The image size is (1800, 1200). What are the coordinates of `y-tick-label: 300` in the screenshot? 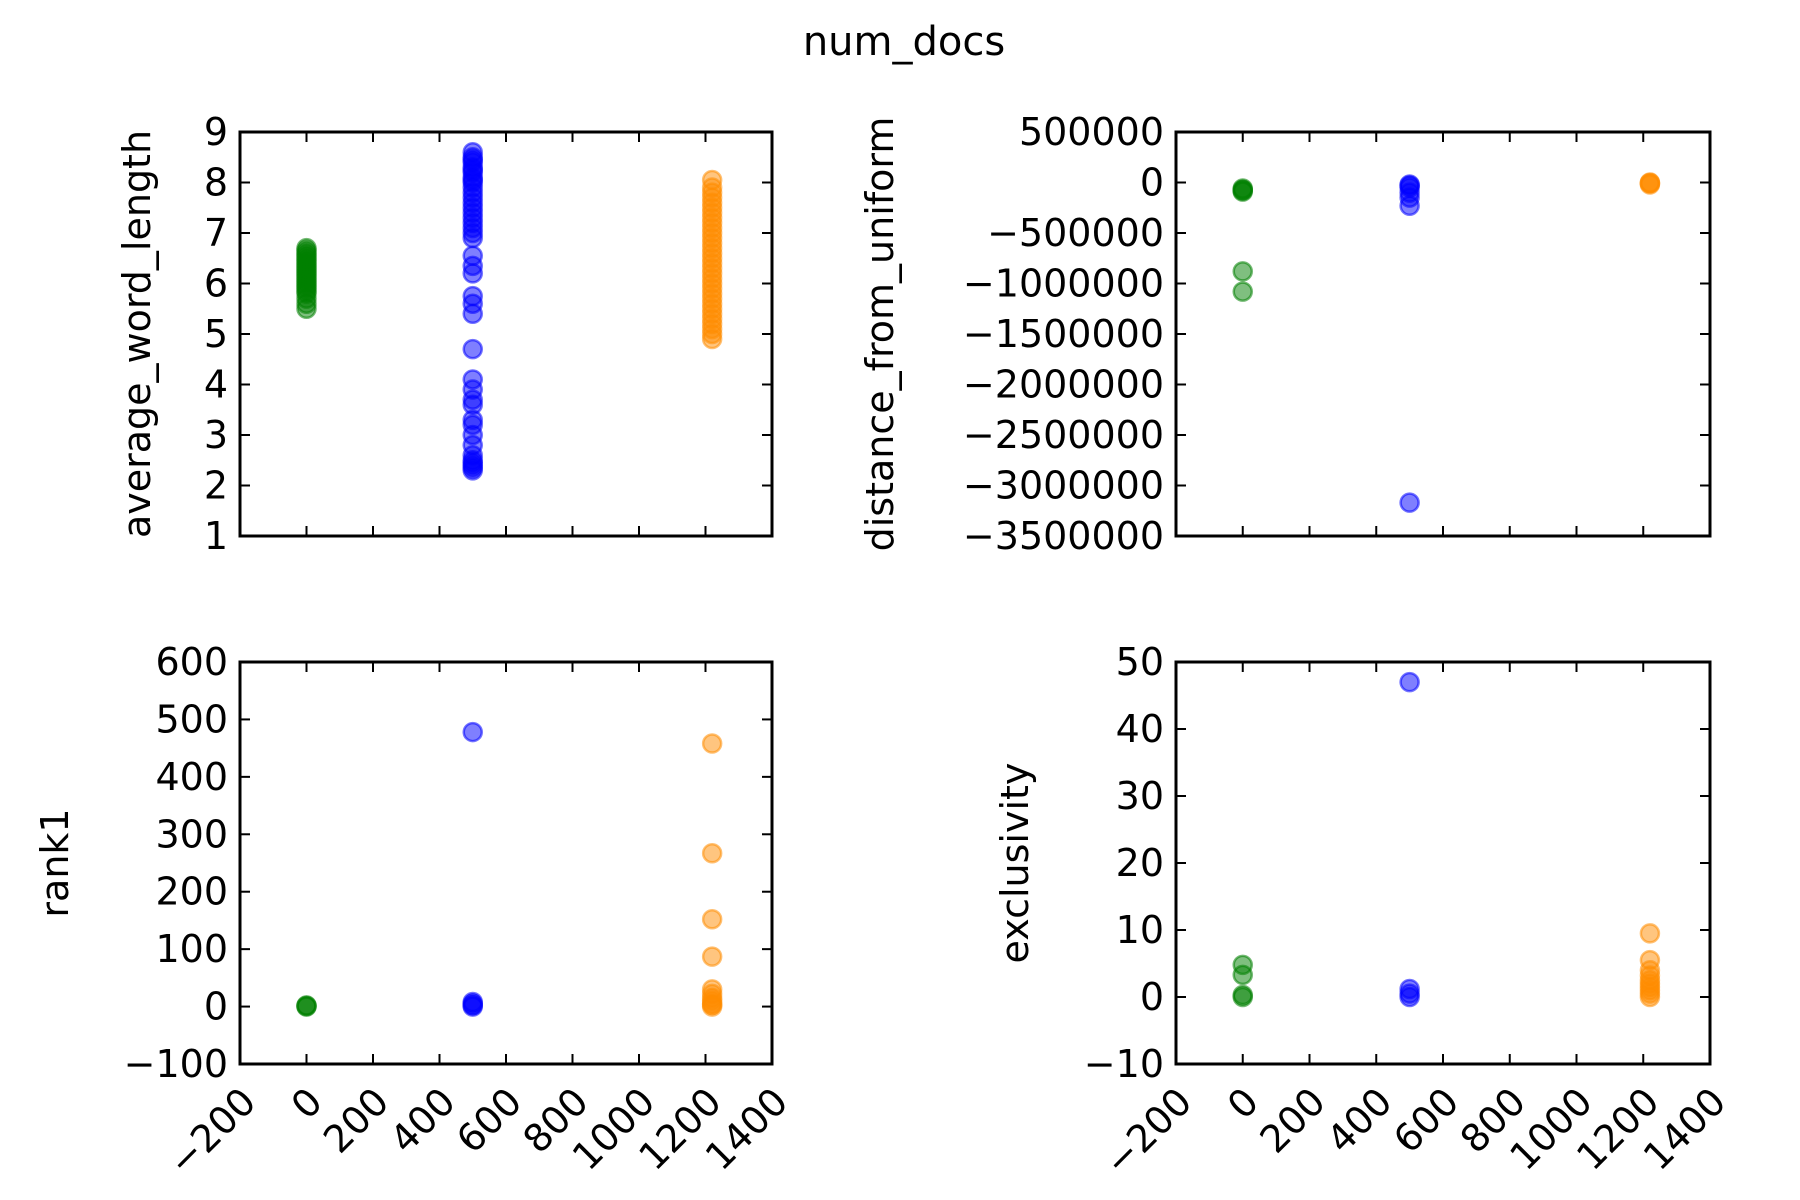 It's located at (191, 834).